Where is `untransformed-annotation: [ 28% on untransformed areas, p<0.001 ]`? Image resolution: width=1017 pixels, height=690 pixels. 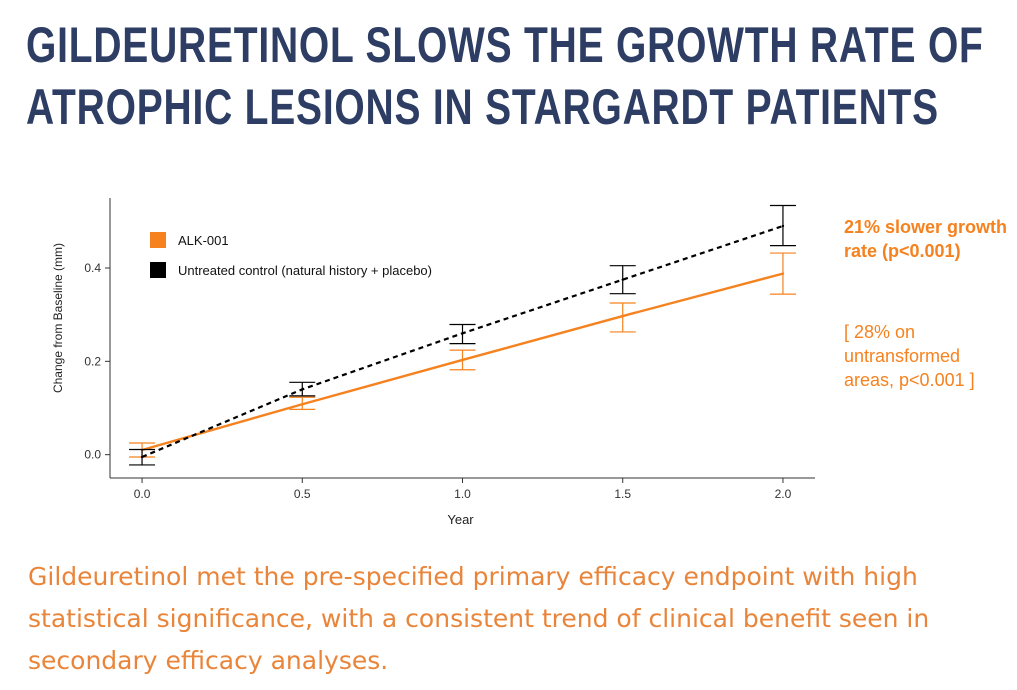
untransformed-annotation: [ 28% on untransformed areas, p<0.001 ] is located at coordinates (909, 356).